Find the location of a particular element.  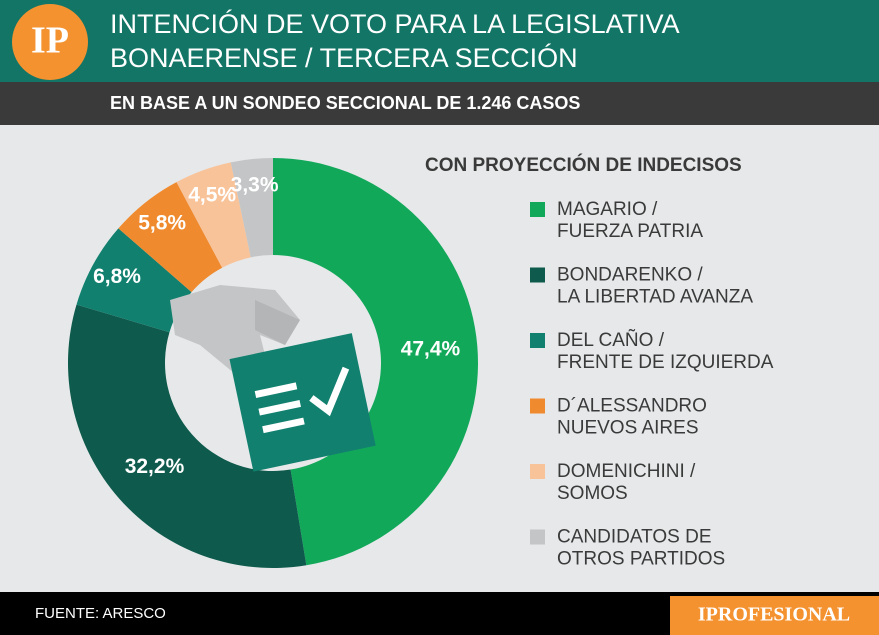

logo-circle is located at coordinates (50, 42).